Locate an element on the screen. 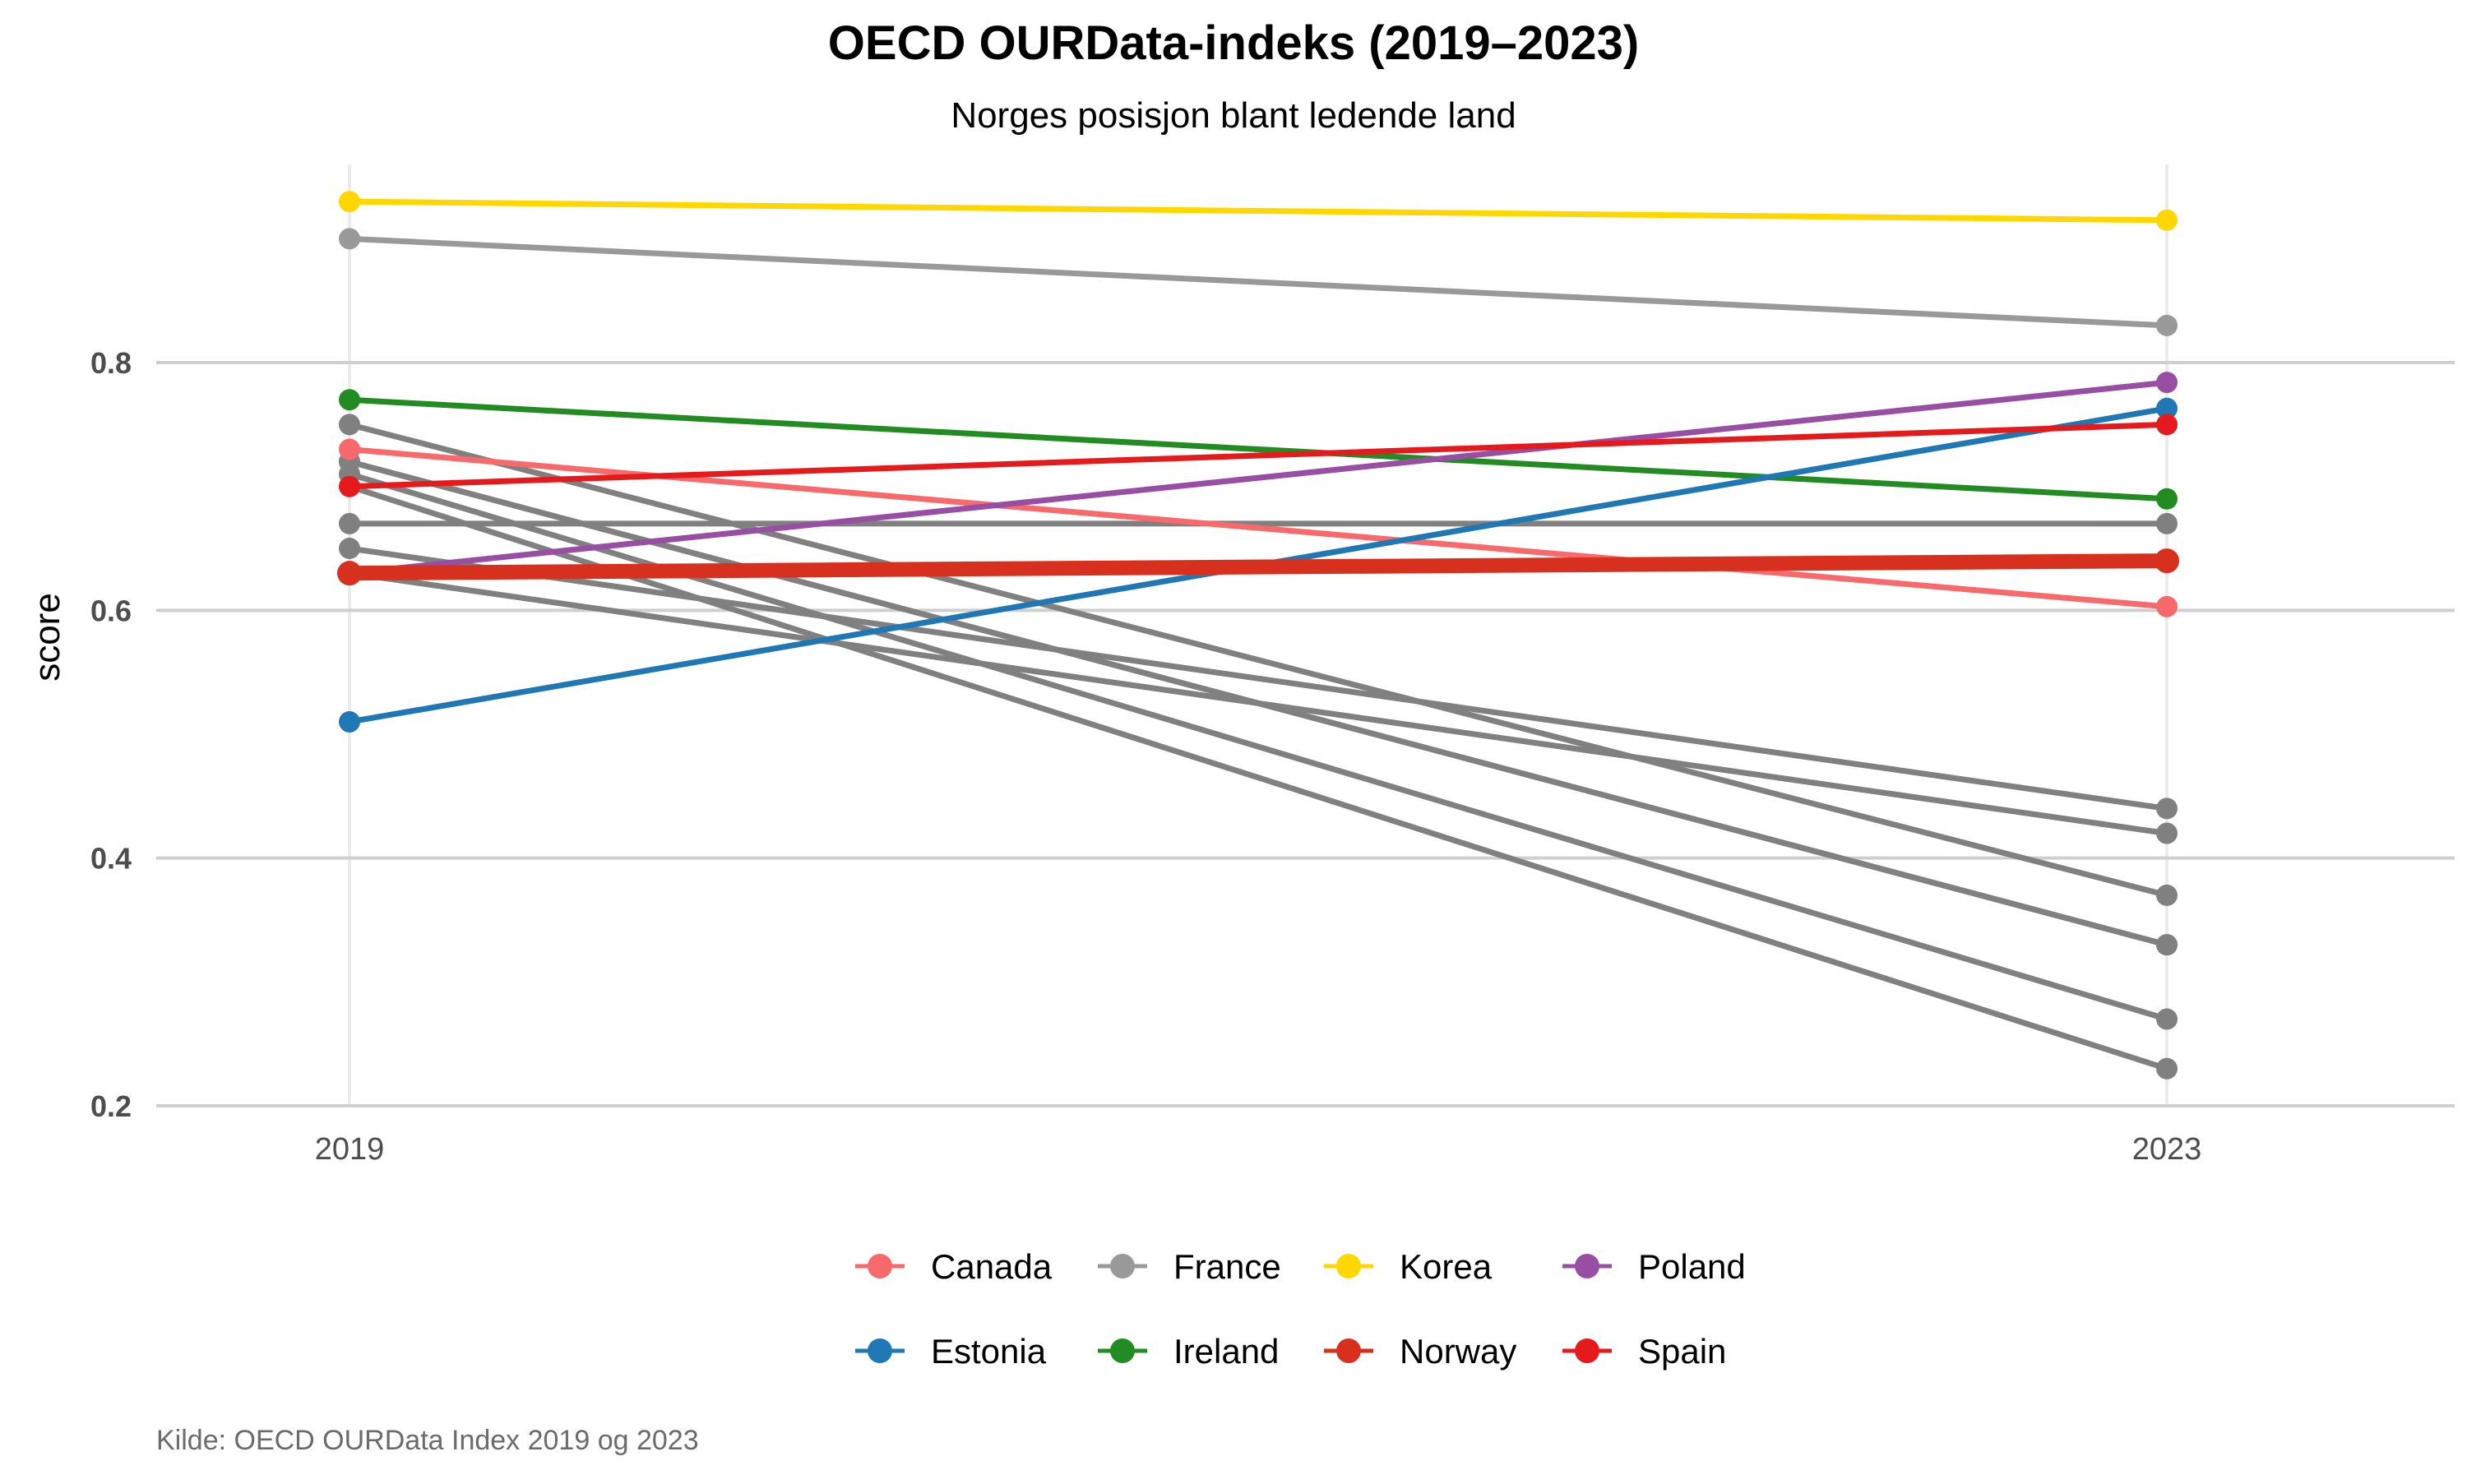 This screenshot has height=1484, width=2467. legend-label: Spain is located at coordinates (1682, 1352).